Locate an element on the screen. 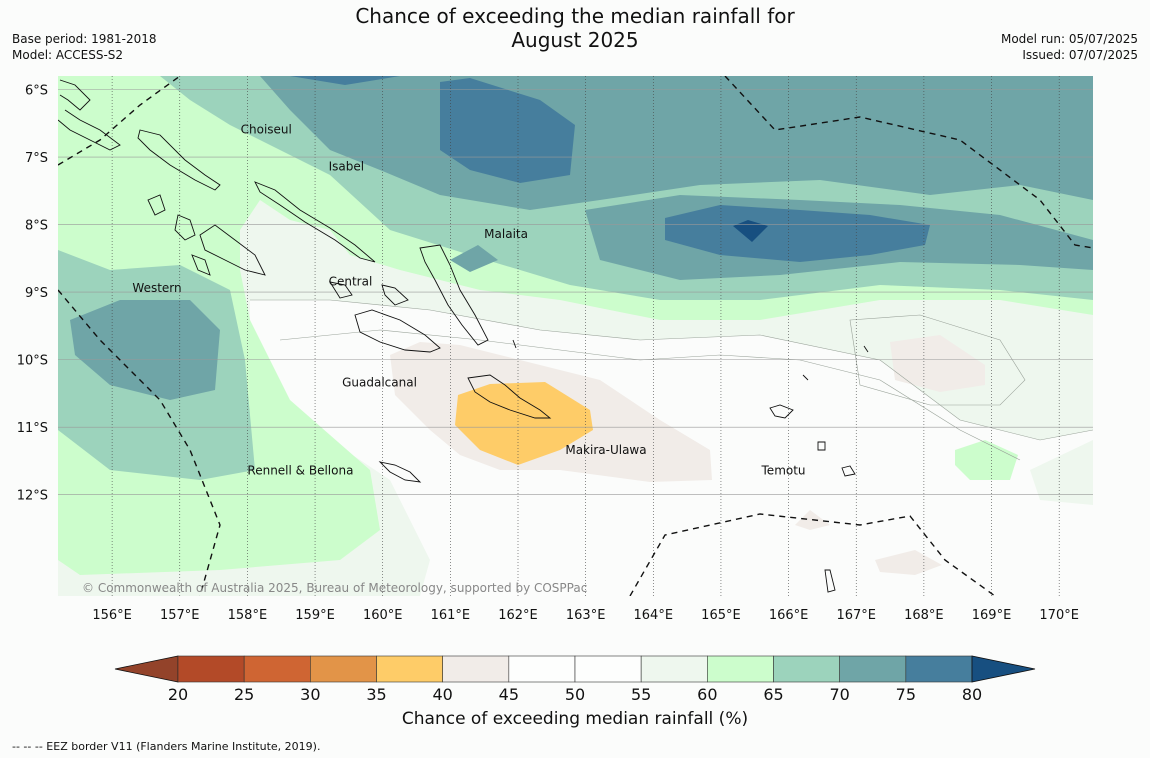  province-label: Central is located at coordinates (351, 281).